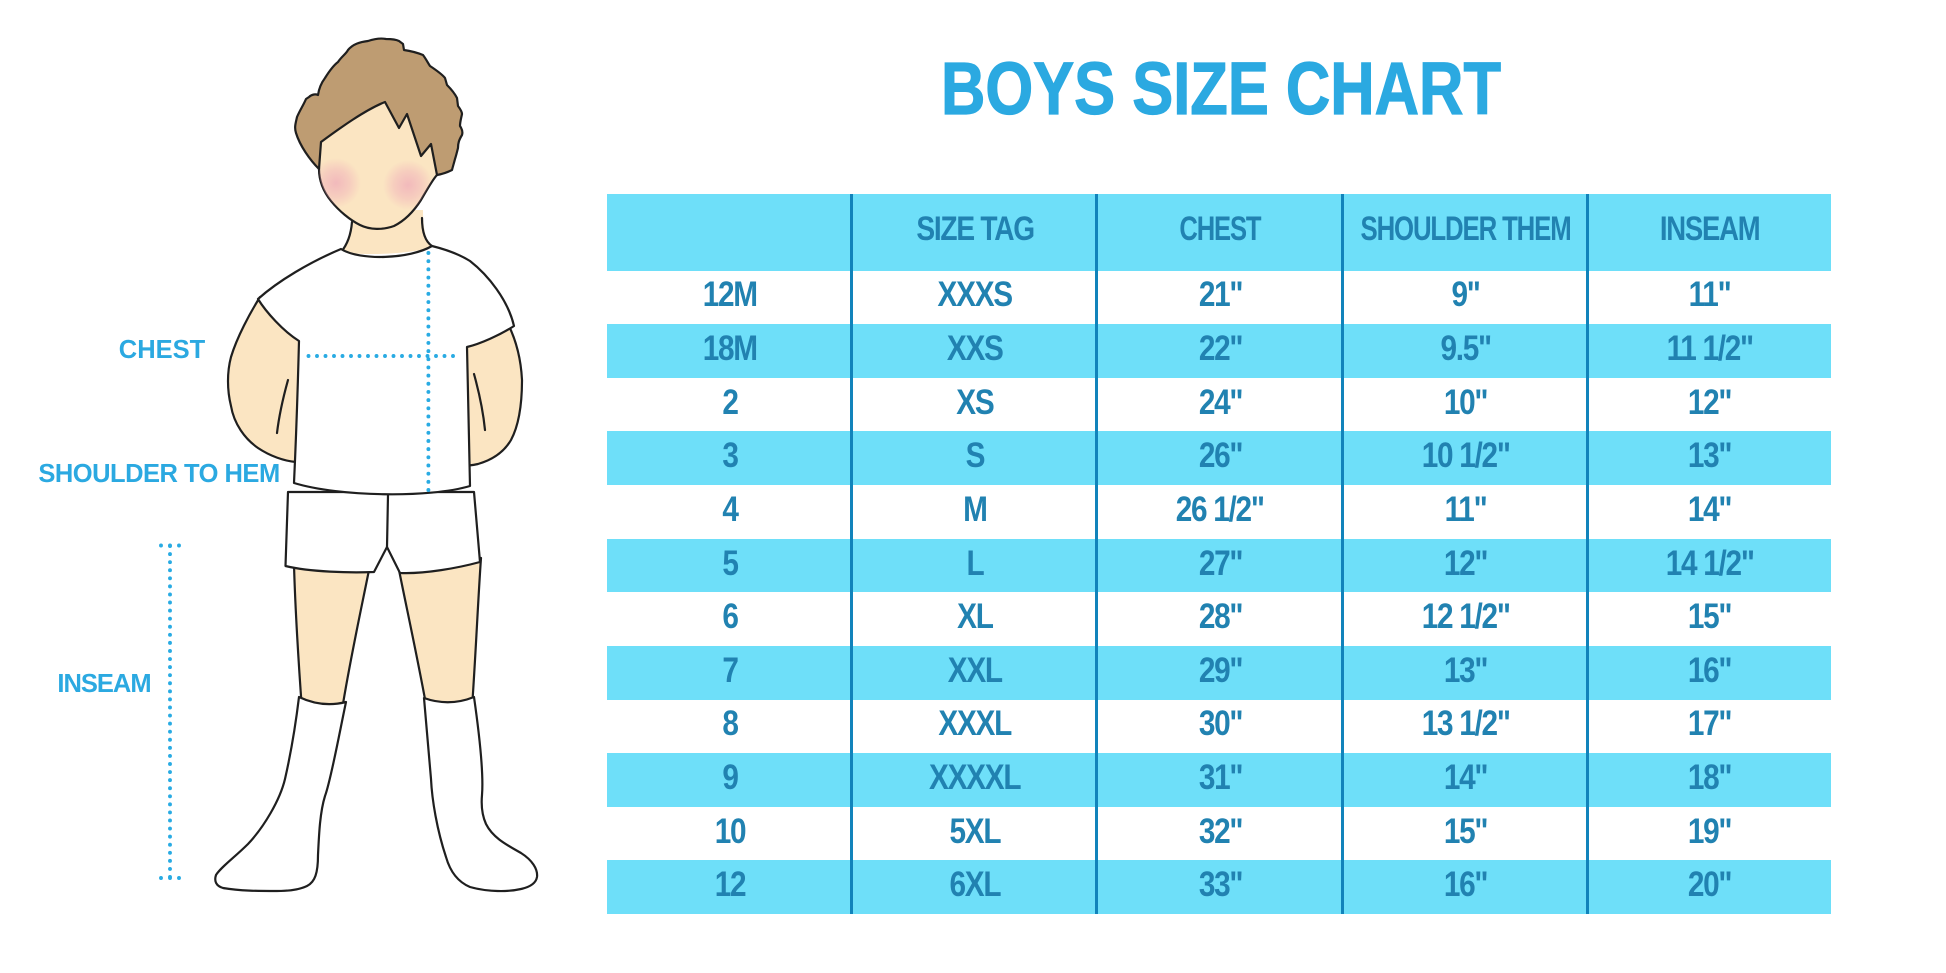 The height and width of the screenshot is (973, 1946). What do you see at coordinates (103, 684) in the screenshot?
I see `svg-text: INSEAM` at bounding box center [103, 684].